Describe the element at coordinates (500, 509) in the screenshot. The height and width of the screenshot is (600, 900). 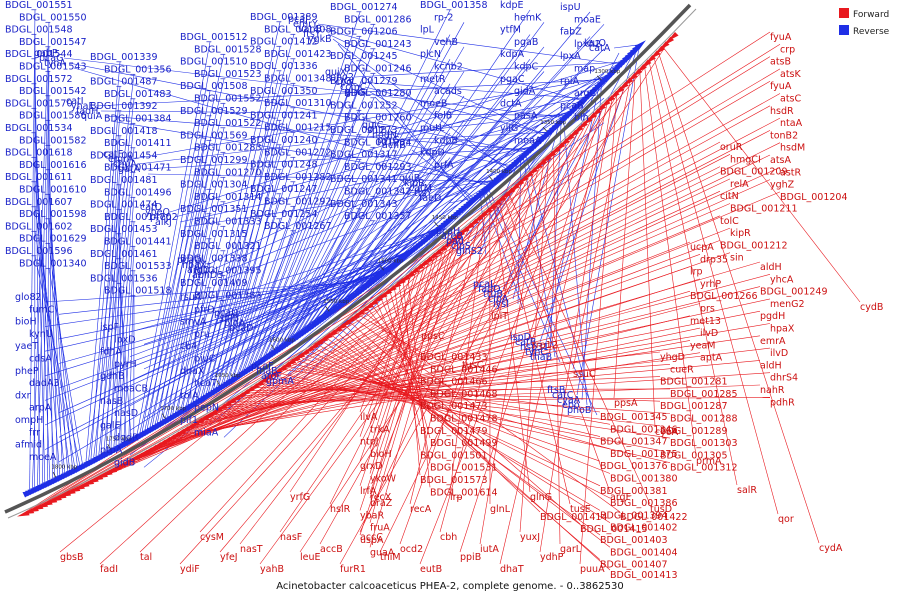
I see `forward-gene-label: glnL` at that location.